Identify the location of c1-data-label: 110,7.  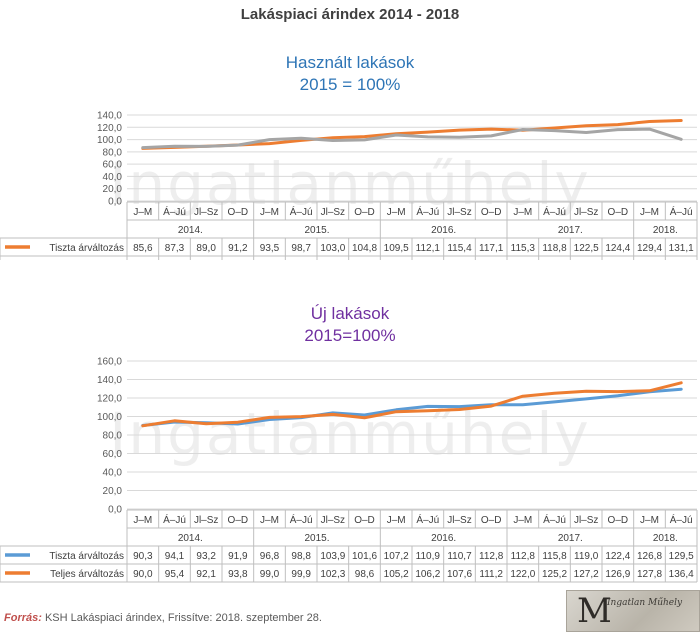
(459, 556).